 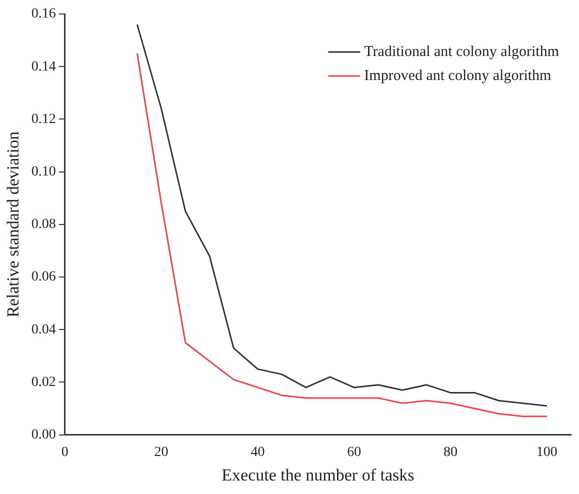 I want to click on x-tick-label: 60, so click(x=354, y=452).